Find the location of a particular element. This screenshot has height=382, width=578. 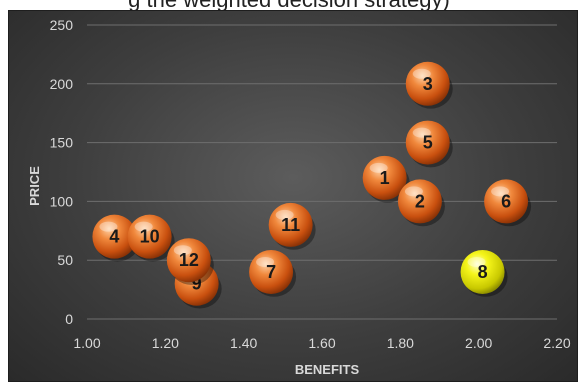

data-point-2: 2 is located at coordinates (421, 203).